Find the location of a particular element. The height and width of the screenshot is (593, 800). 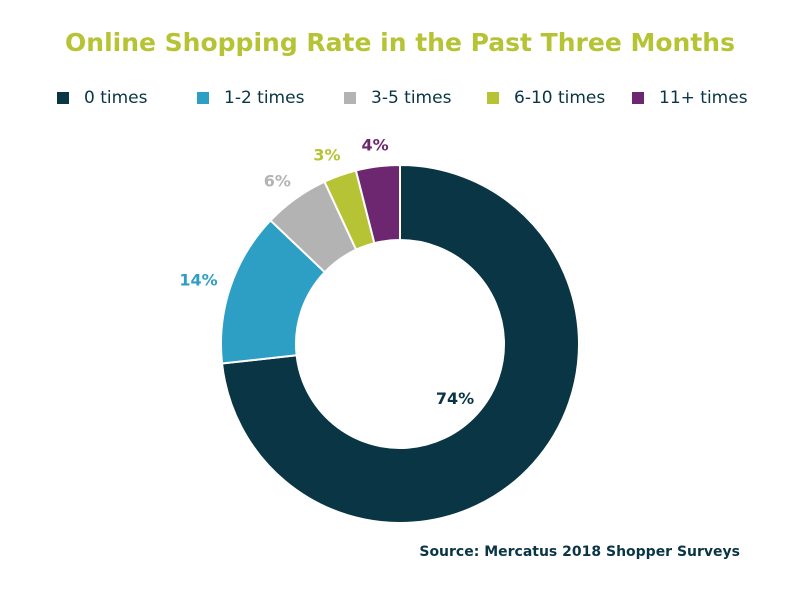

legend-6-10-times: 6-10 times is located at coordinates (546, 98).